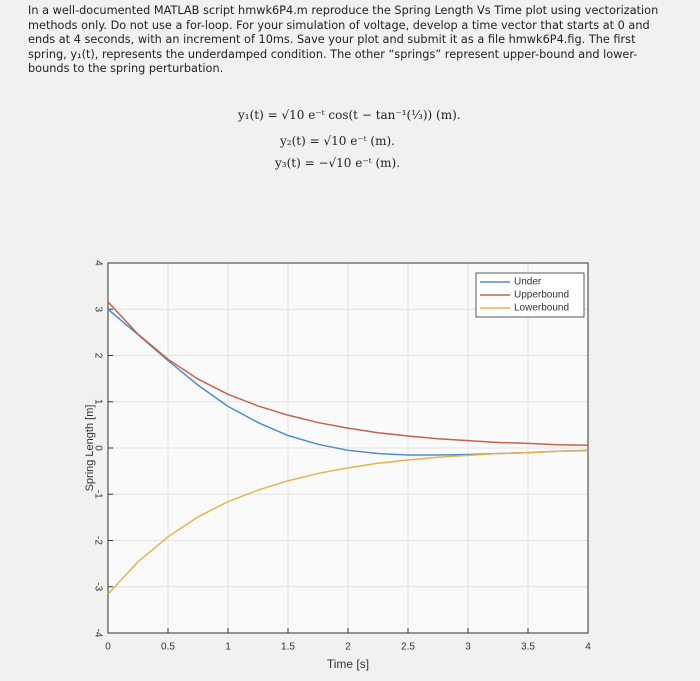 This screenshot has width=700, height=681. Describe the element at coordinates (528, 647) in the screenshot. I see `x-tick-label: 3.5` at that location.